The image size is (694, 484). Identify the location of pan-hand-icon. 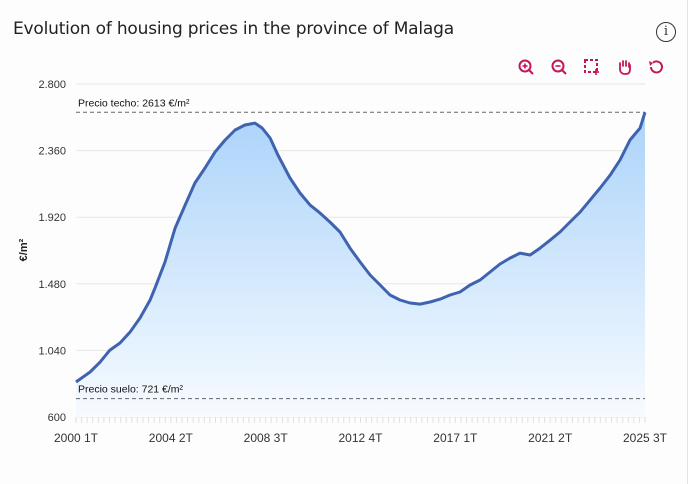
(625, 67).